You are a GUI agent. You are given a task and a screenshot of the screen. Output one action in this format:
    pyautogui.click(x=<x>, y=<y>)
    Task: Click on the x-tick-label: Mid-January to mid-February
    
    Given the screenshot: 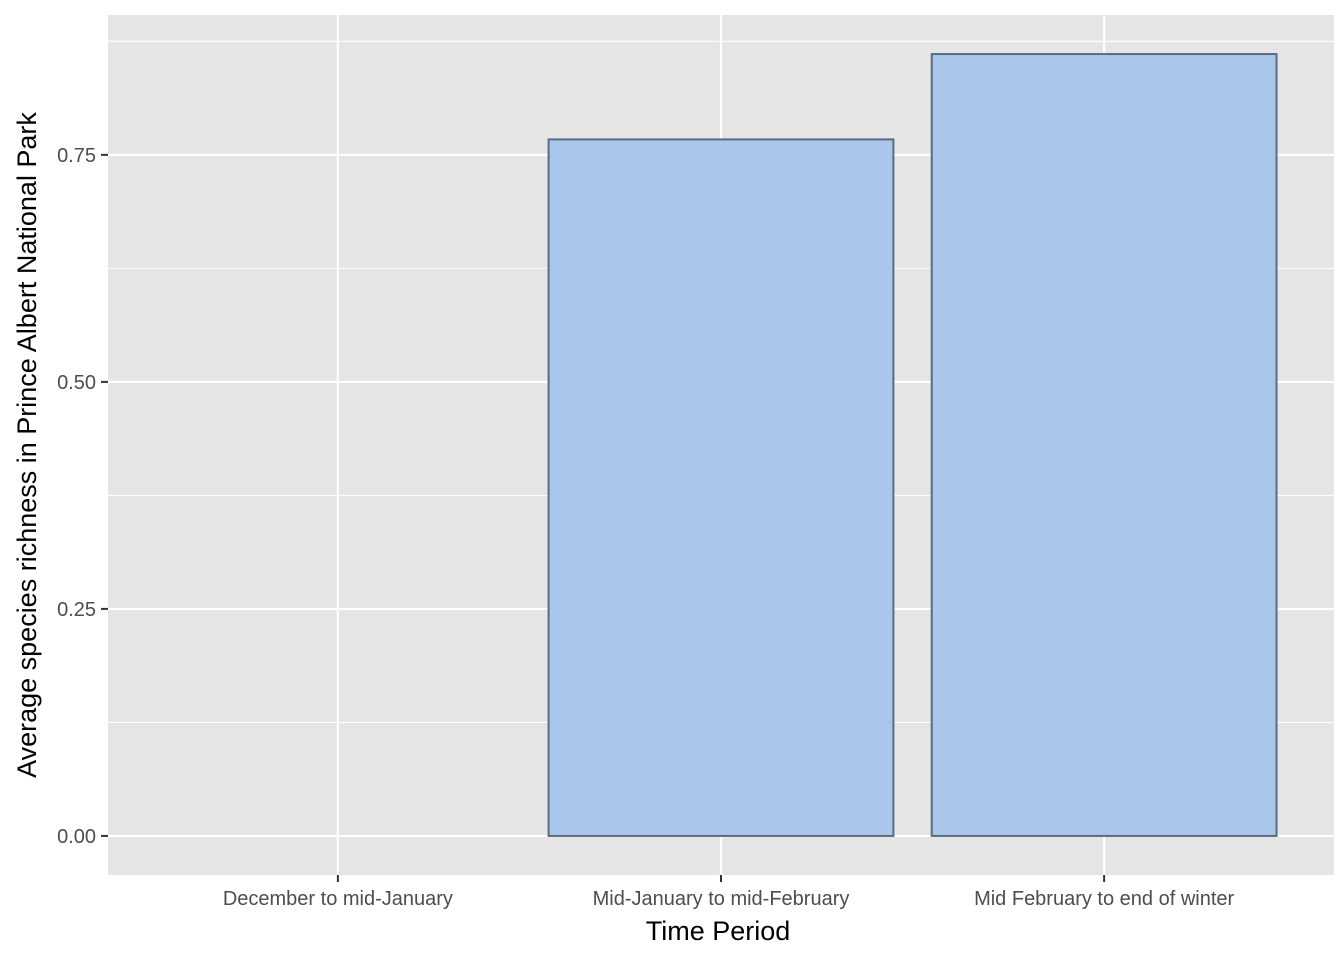 What is the action you would take?
    pyautogui.click(x=721, y=899)
    